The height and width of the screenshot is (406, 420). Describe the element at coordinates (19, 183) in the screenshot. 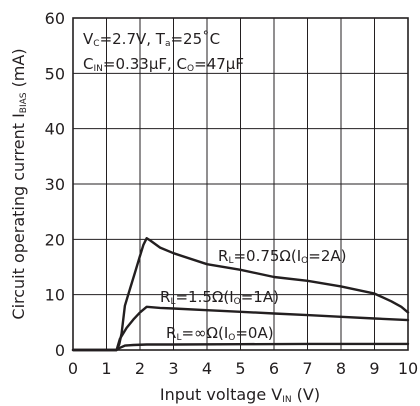

I see `y-axis-label: Circuit operating current IBIAS (mA)` at that location.